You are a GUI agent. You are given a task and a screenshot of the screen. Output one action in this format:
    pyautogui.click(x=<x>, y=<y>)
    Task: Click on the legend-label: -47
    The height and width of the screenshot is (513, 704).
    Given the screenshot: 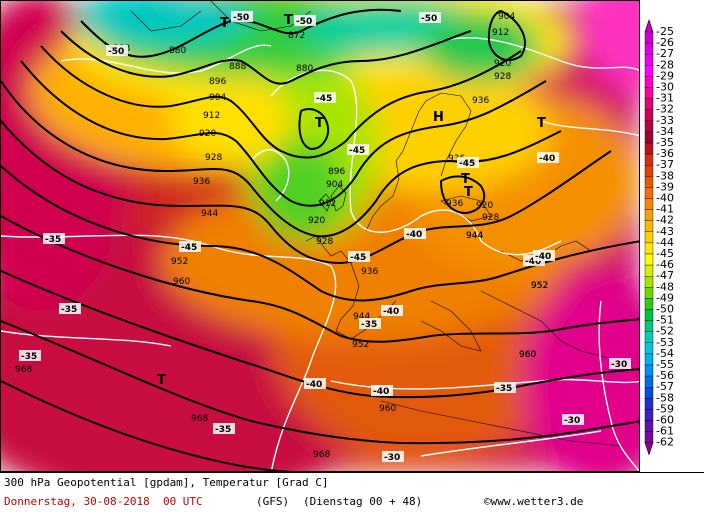 What is the action you would take?
    pyautogui.click(x=665, y=275)
    